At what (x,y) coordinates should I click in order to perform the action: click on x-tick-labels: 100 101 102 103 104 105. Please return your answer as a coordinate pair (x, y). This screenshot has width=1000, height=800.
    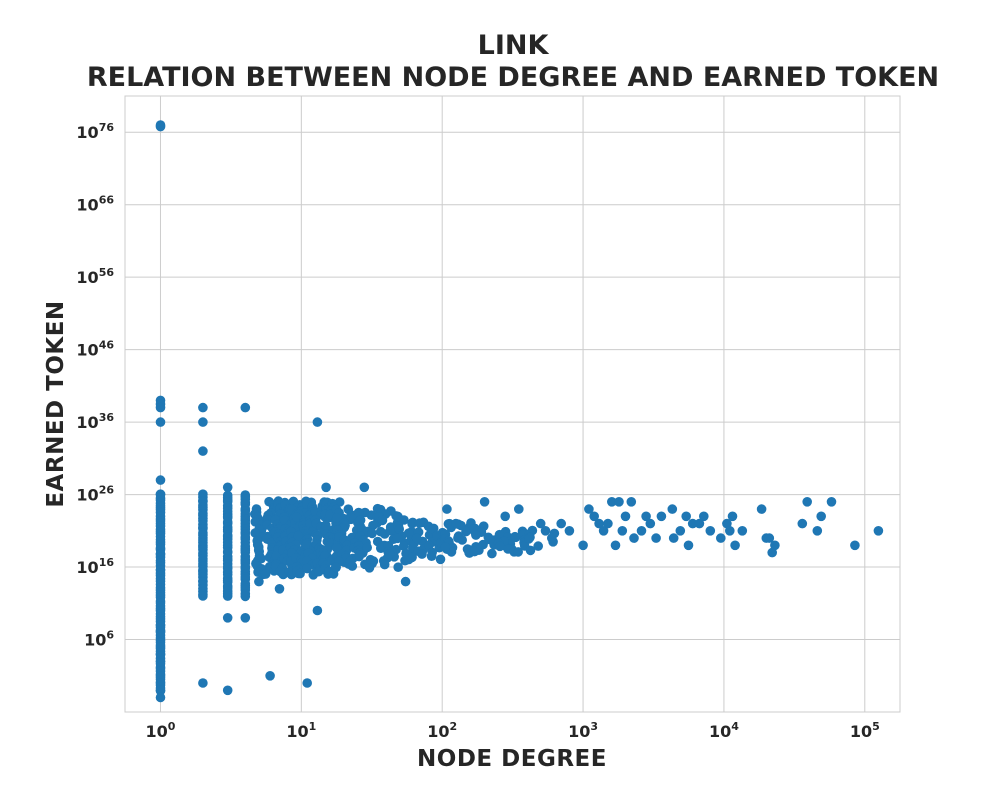
    Looking at the image, I should click on (513, 730).